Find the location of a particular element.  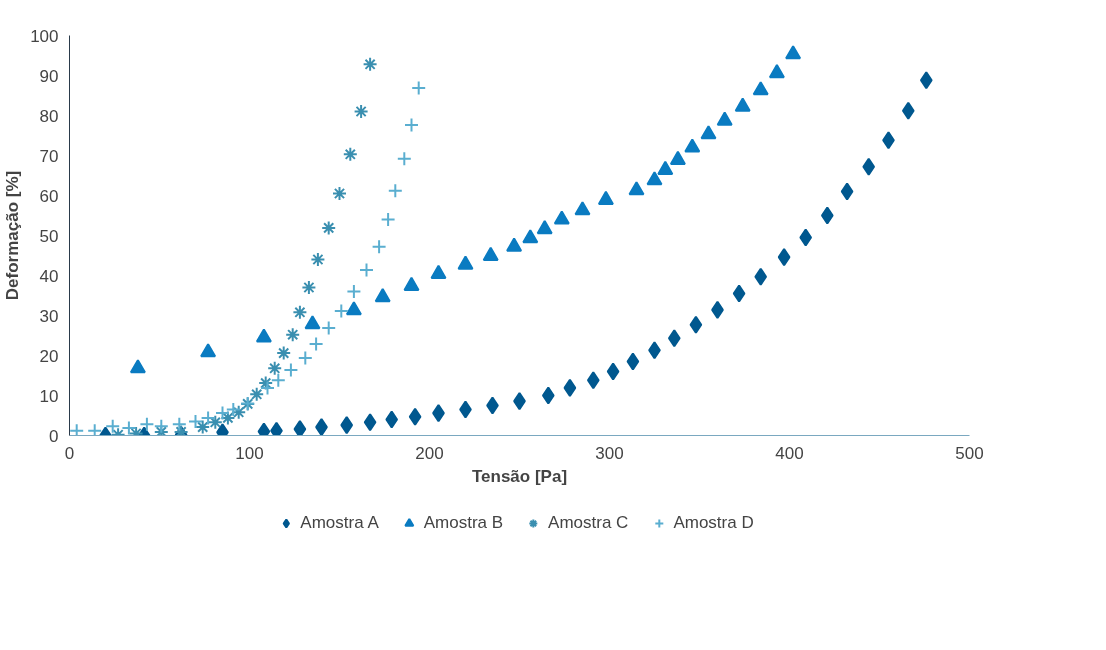

y-tick-label: 90 is located at coordinates (49, 76).